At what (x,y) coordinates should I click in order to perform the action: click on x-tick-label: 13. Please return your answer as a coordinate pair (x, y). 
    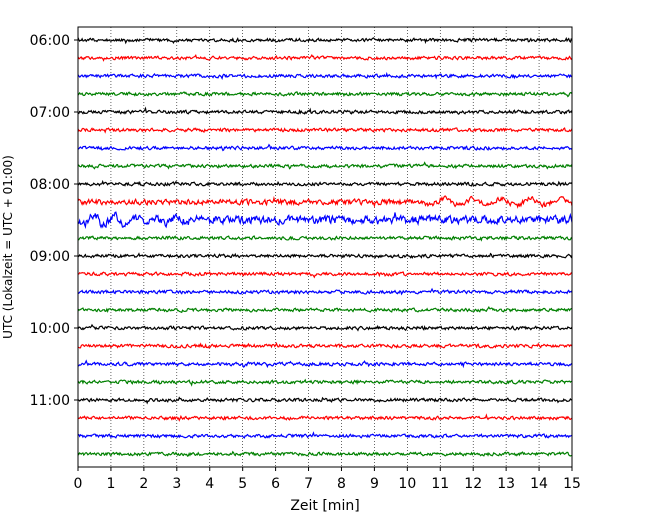
    Looking at the image, I should click on (506, 484).